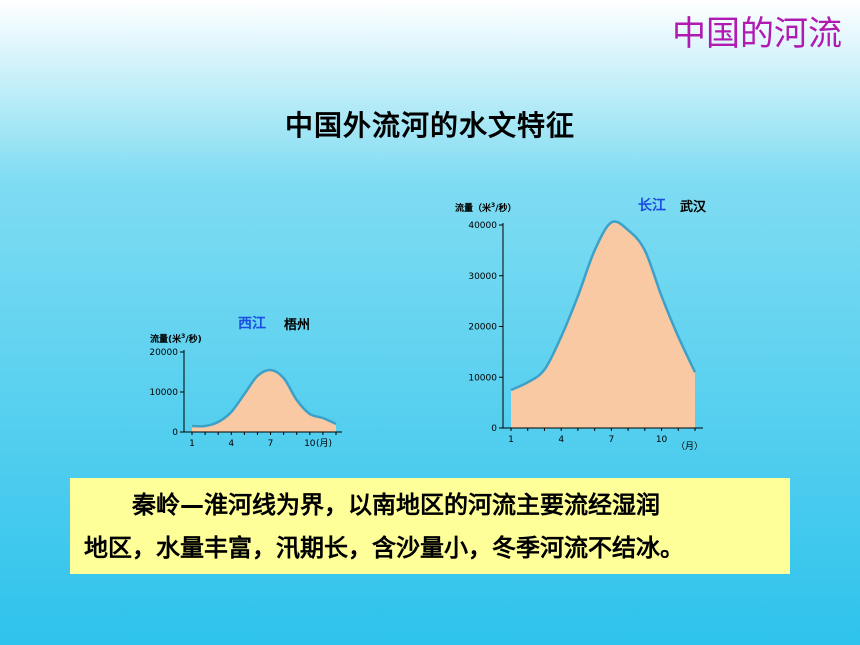  I want to click on chart1-x-tick-label: 7, so click(271, 444).